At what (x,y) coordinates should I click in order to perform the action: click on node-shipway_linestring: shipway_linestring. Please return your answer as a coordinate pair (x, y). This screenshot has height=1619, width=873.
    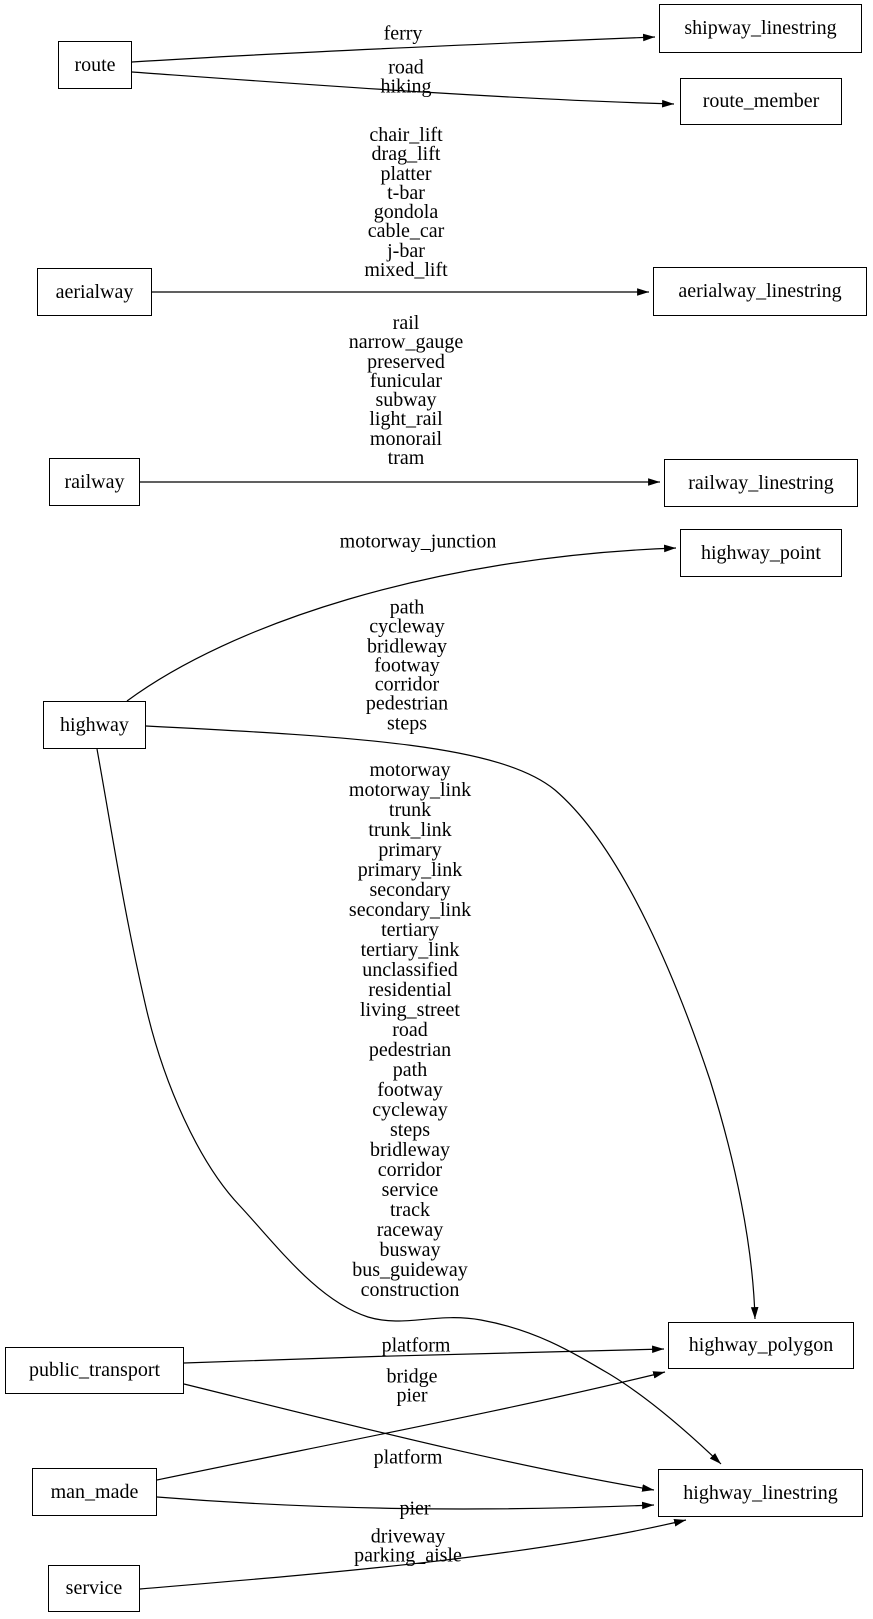
    Looking at the image, I should click on (760, 28).